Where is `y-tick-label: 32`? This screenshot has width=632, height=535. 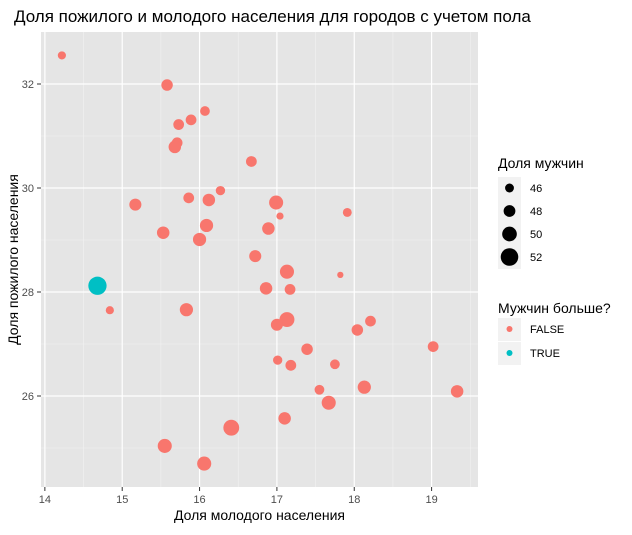 y-tick-label: 32 is located at coordinates (28, 85).